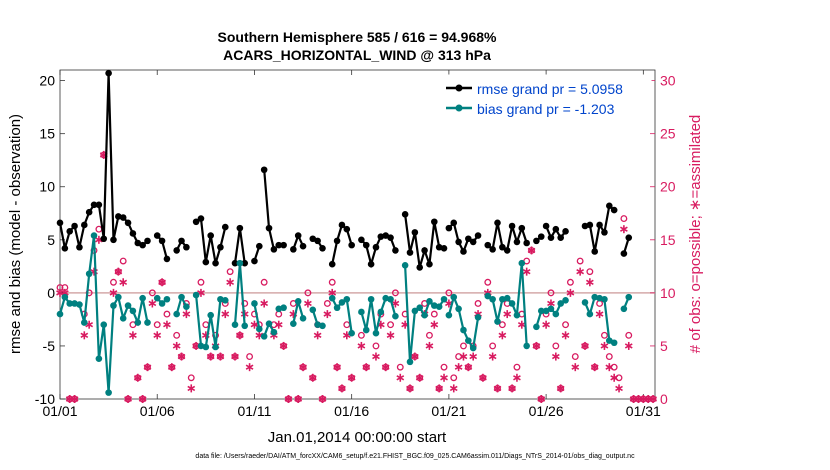 Image resolution: width=830 pixels, height=470 pixels. Describe the element at coordinates (358, 37) in the screenshot. I see `chart-title-line1: Southern Hemisphere 585 / 616 = 94.968%` at that location.